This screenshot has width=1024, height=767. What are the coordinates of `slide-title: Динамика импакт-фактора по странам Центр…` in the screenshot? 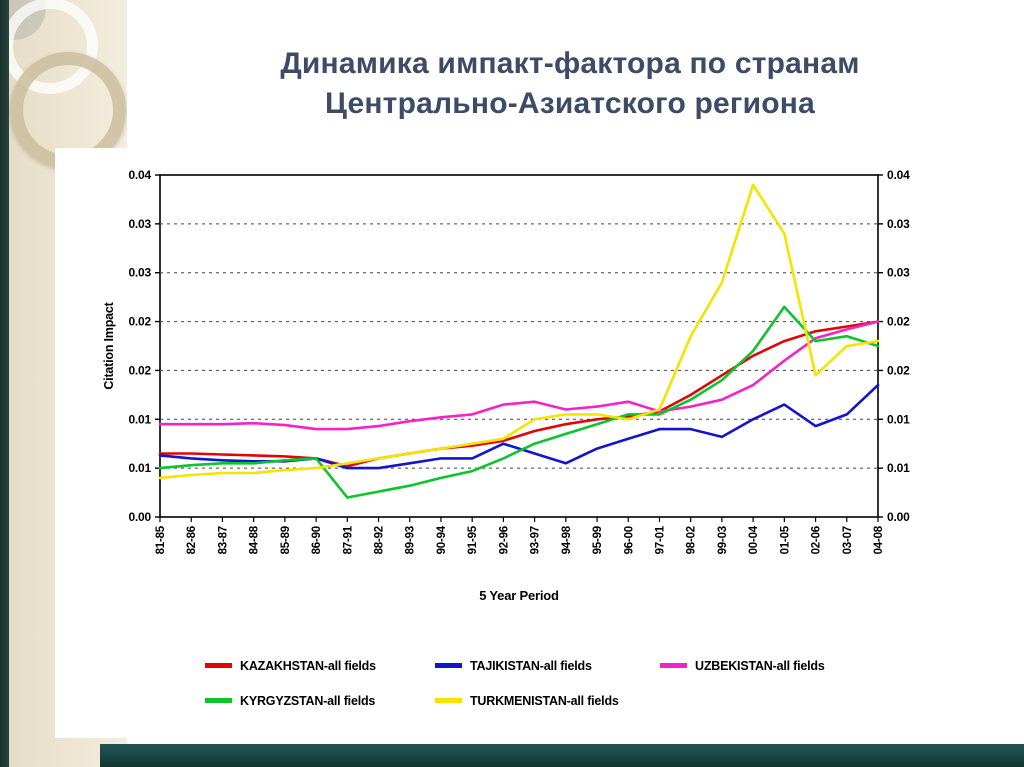 It's located at (570, 83).